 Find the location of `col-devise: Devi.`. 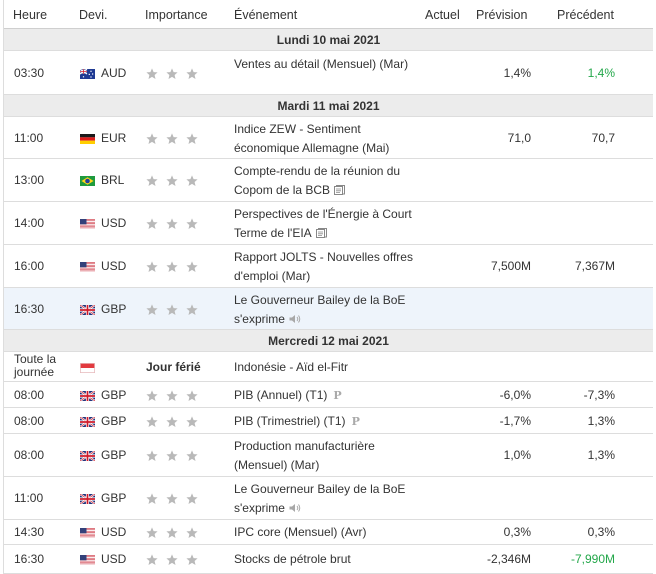

col-devise: Devi. is located at coordinates (93, 15).